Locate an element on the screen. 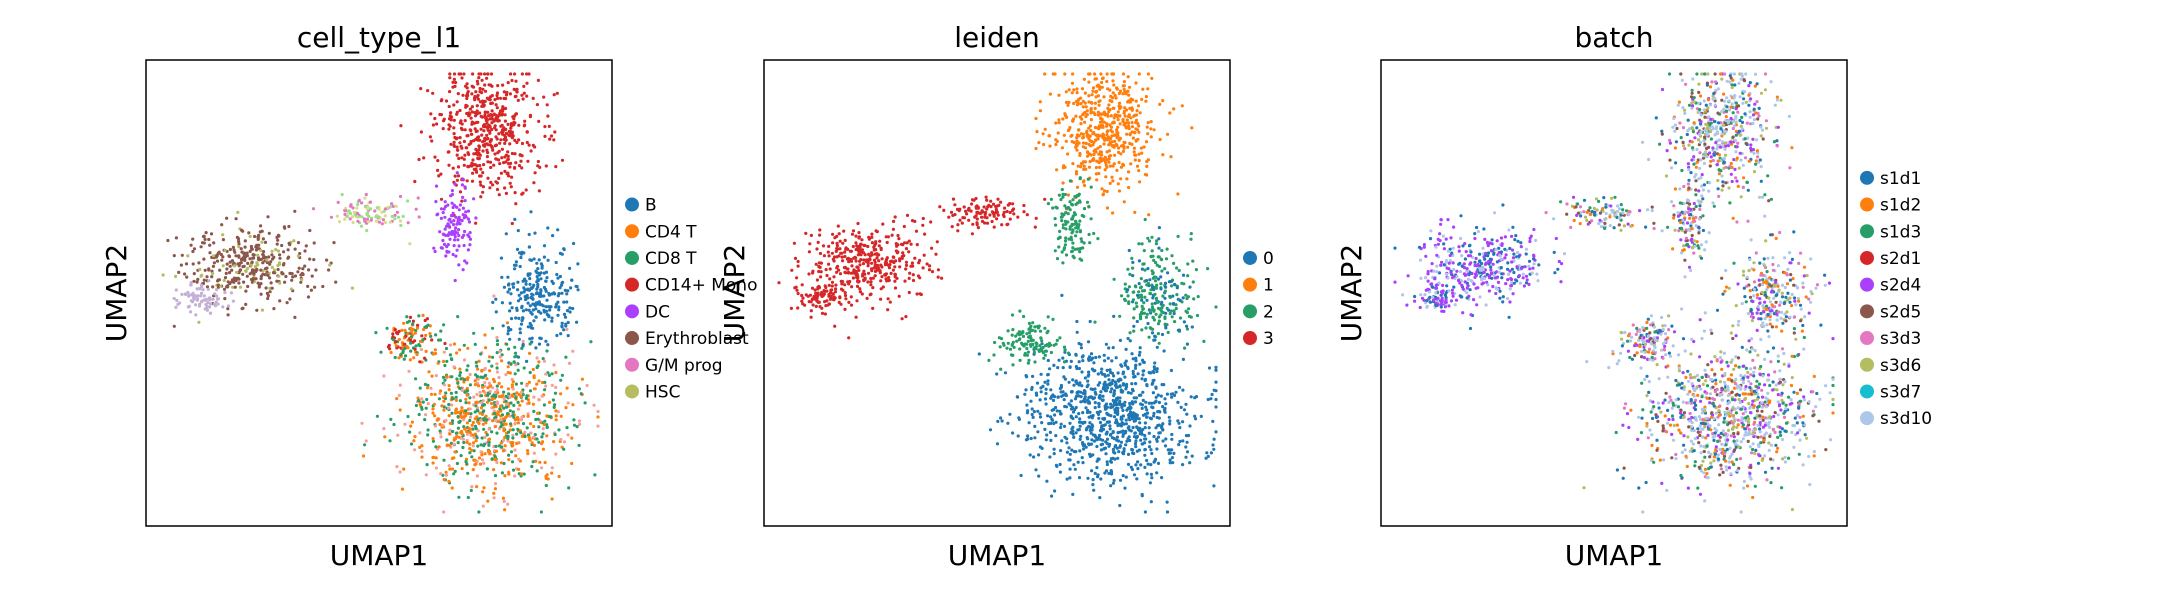 The width and height of the screenshot is (2173, 600). legend-label: CD8 T is located at coordinates (671, 259).